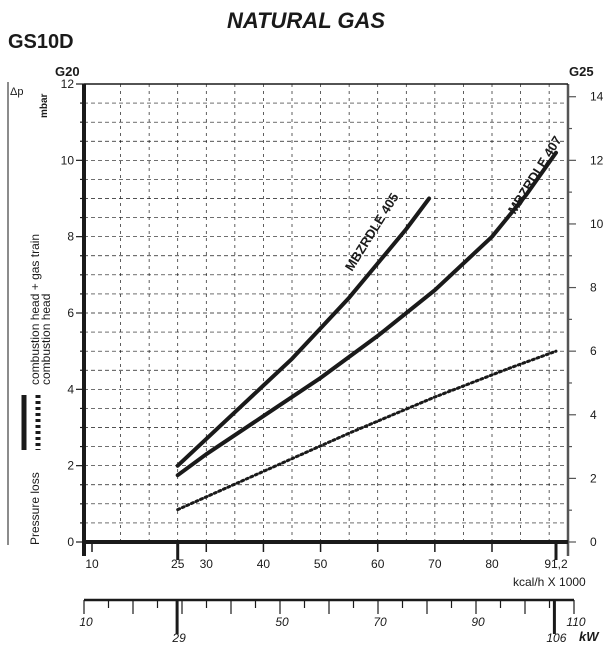 Image resolution: width=609 pixels, height=648 pixels. I want to click on kcal-tick-label: 50, so click(321, 564).